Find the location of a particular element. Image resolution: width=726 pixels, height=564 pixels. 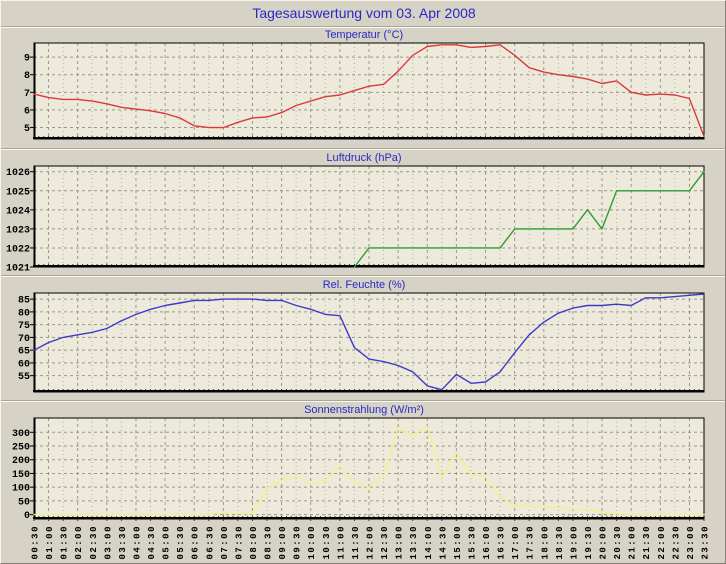

y-tick-label: 9 is located at coordinates (27, 59).